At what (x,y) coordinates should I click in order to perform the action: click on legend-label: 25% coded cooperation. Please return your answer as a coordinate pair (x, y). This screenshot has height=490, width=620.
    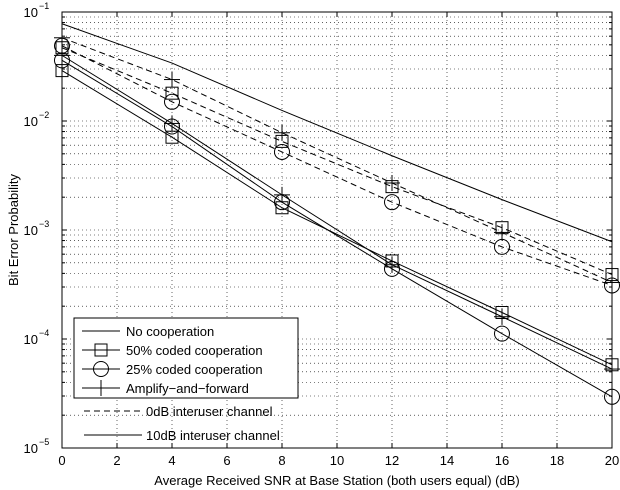
    Looking at the image, I should click on (194, 369).